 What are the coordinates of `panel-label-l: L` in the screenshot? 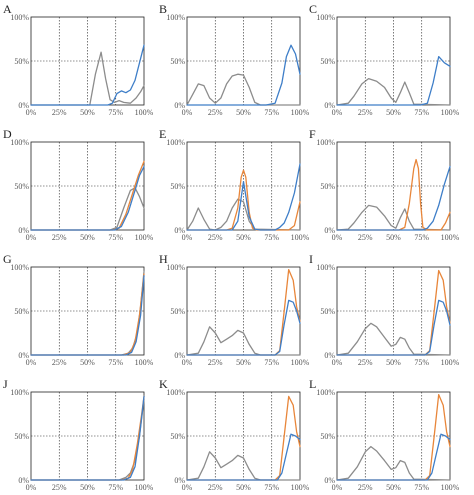 It's located at (312, 384).